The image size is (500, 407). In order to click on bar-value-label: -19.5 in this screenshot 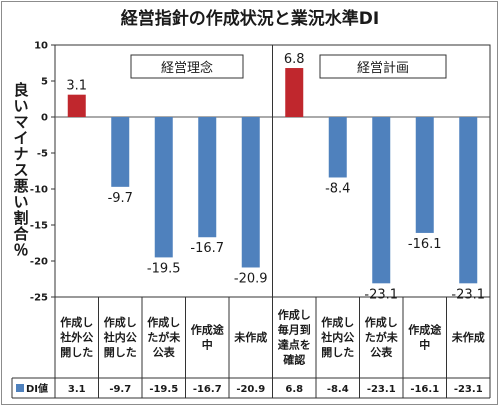, I will do `click(164, 268)`.